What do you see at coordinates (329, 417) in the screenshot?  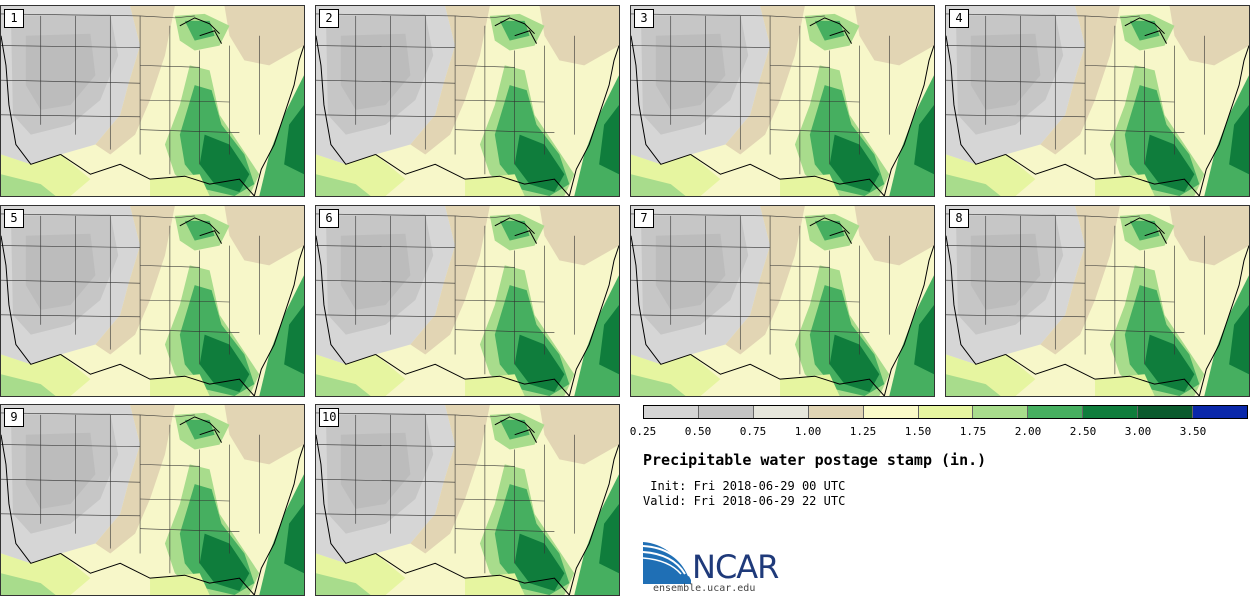 I see `member-label: 10` at bounding box center [329, 417].